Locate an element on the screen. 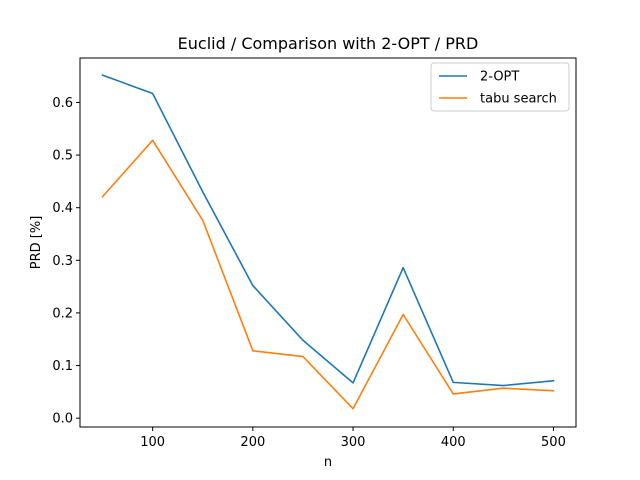  chart-title: Euclid / Comparison with 2-OPT / PRD is located at coordinates (328, 43).